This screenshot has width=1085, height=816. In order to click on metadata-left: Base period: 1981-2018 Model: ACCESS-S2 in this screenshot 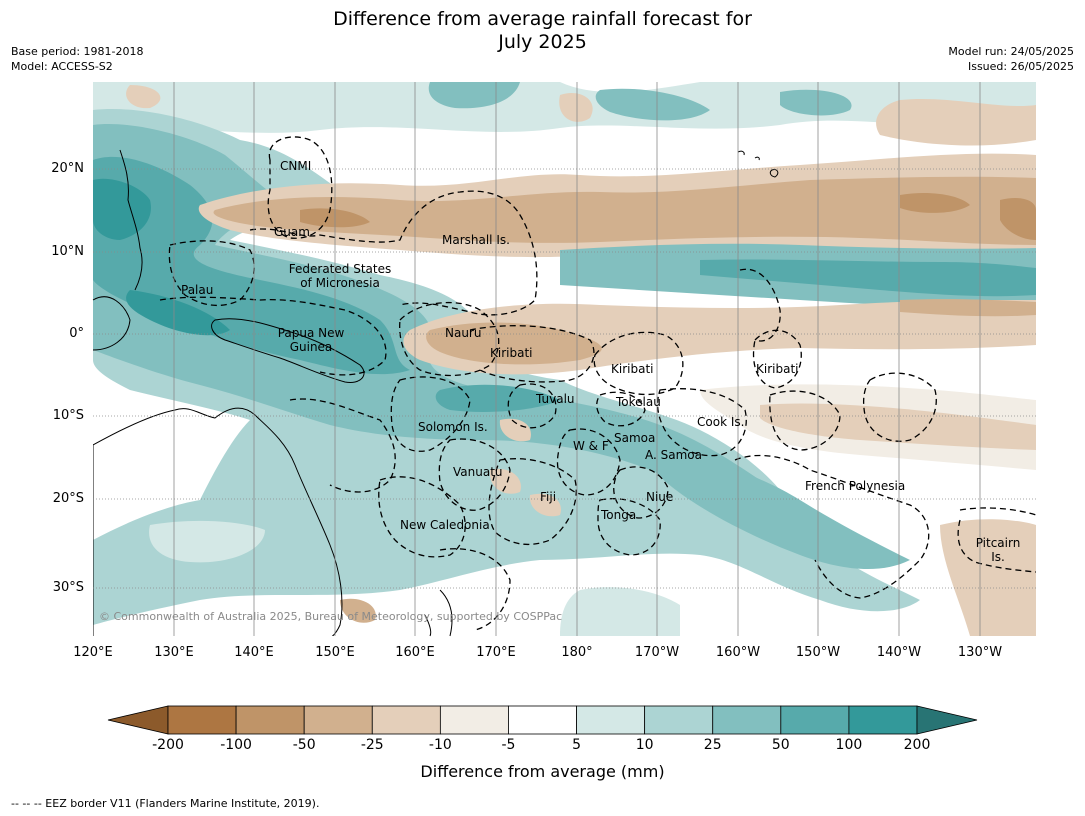, I will do `click(77, 59)`.